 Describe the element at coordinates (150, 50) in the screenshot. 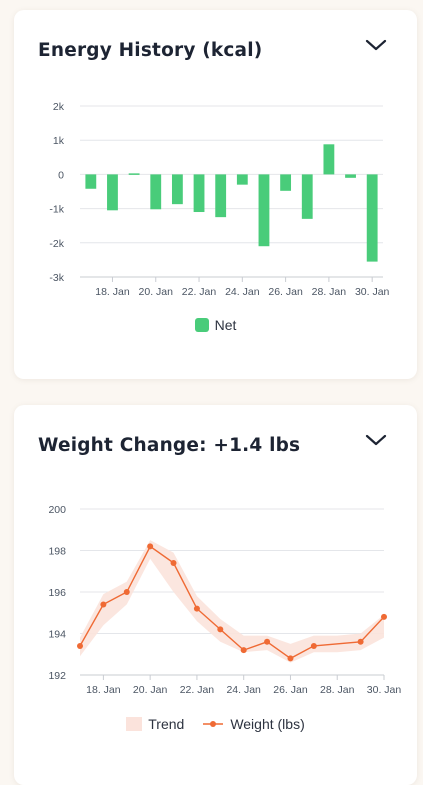

I see `energy-card-title: Energy History (kcal)` at that location.